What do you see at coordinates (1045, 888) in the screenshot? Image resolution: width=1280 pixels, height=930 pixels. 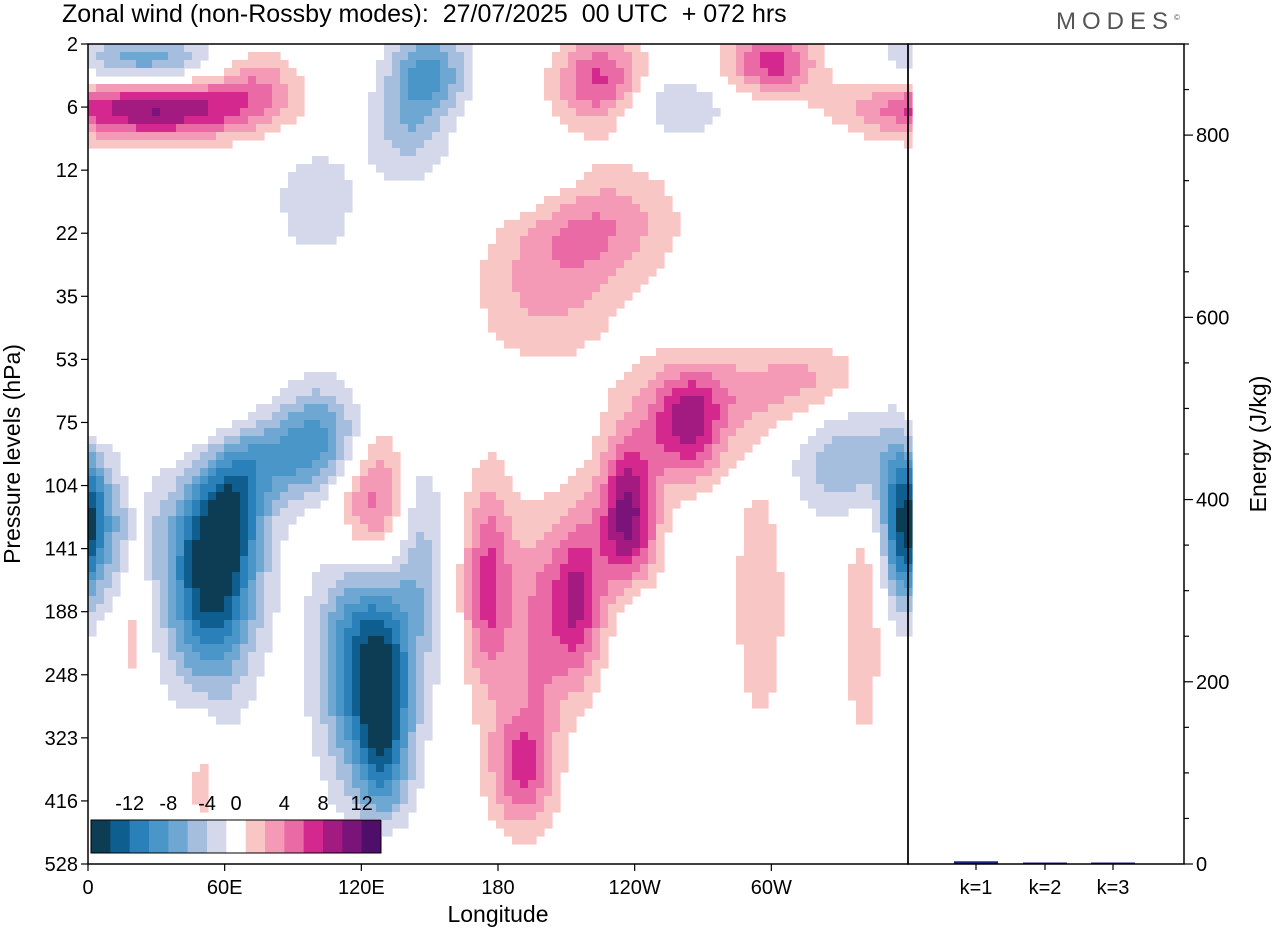 I see `energy-category-label: k=2` at bounding box center [1045, 888].